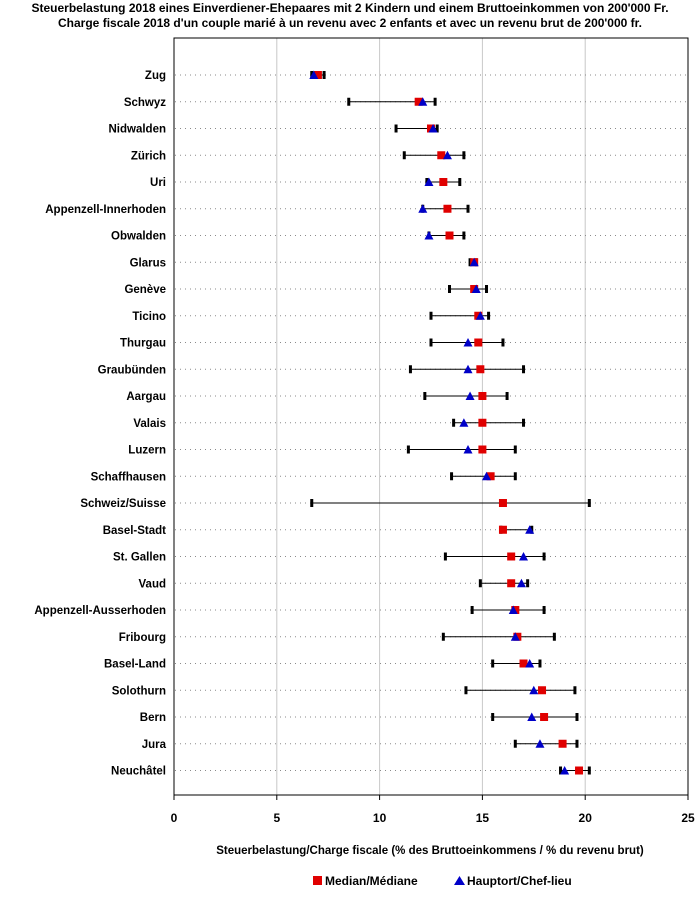 The image size is (700, 900). What do you see at coordinates (146, 397) in the screenshot?
I see `category-label: Aargau` at bounding box center [146, 397].